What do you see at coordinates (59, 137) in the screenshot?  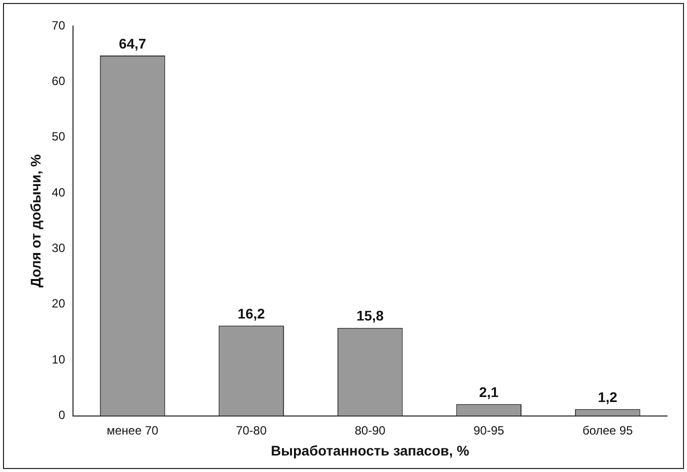 I see `y-tick-label: 50` at bounding box center [59, 137].